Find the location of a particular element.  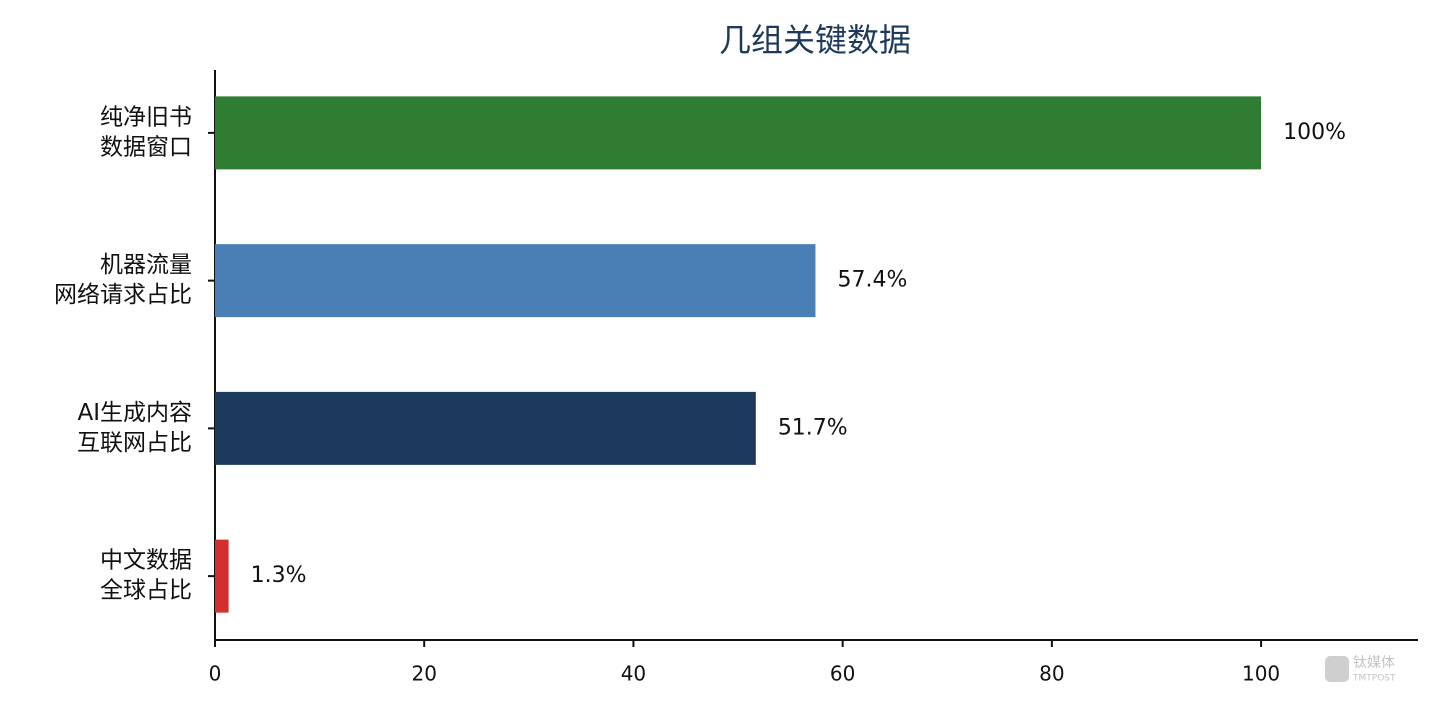

y-tick-label: 网络请求占比 is located at coordinates (123, 295).